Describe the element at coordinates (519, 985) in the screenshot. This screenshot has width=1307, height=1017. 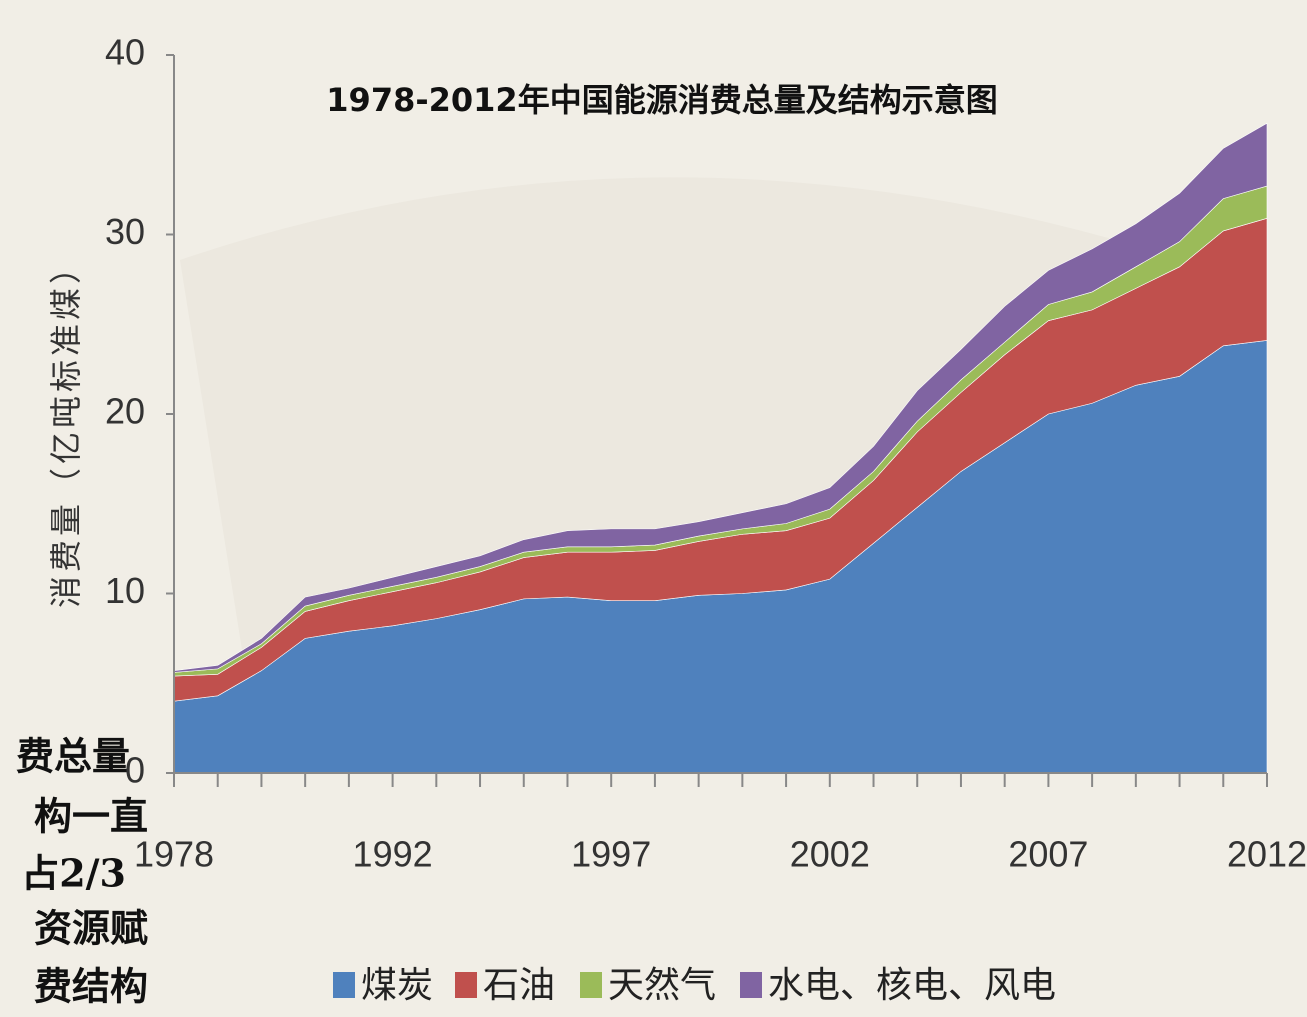
I see `legend-label: 石油` at that location.